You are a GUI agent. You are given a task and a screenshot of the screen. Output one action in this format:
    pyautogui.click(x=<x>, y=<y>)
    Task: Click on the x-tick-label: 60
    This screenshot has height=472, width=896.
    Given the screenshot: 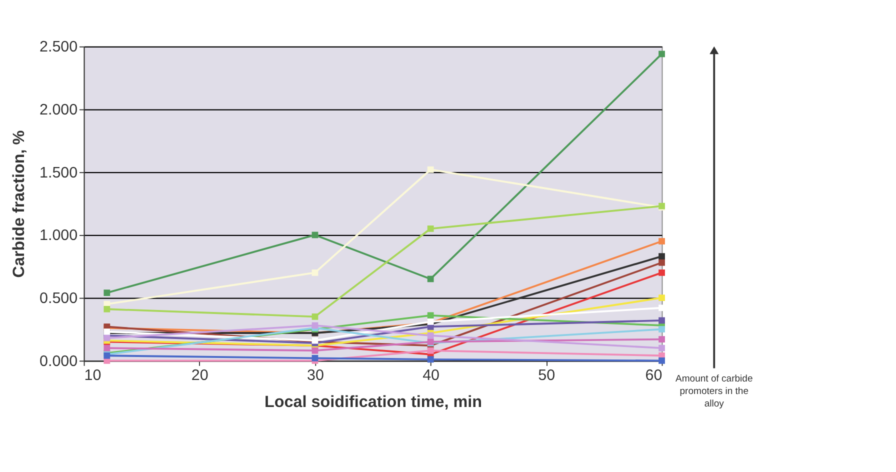 What is the action you would take?
    pyautogui.click(x=653, y=375)
    